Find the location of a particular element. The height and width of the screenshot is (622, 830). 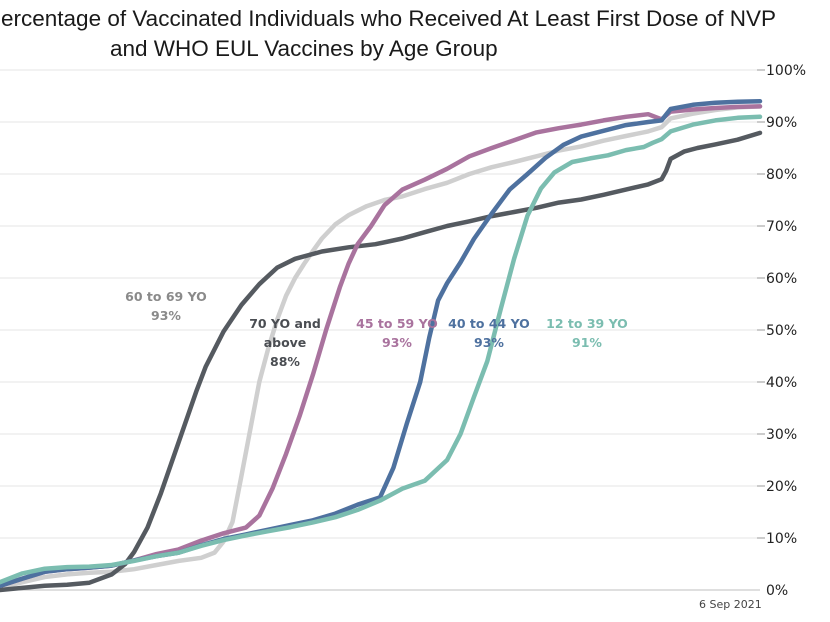

y-tick-label: 50% is located at coordinates (781, 331).